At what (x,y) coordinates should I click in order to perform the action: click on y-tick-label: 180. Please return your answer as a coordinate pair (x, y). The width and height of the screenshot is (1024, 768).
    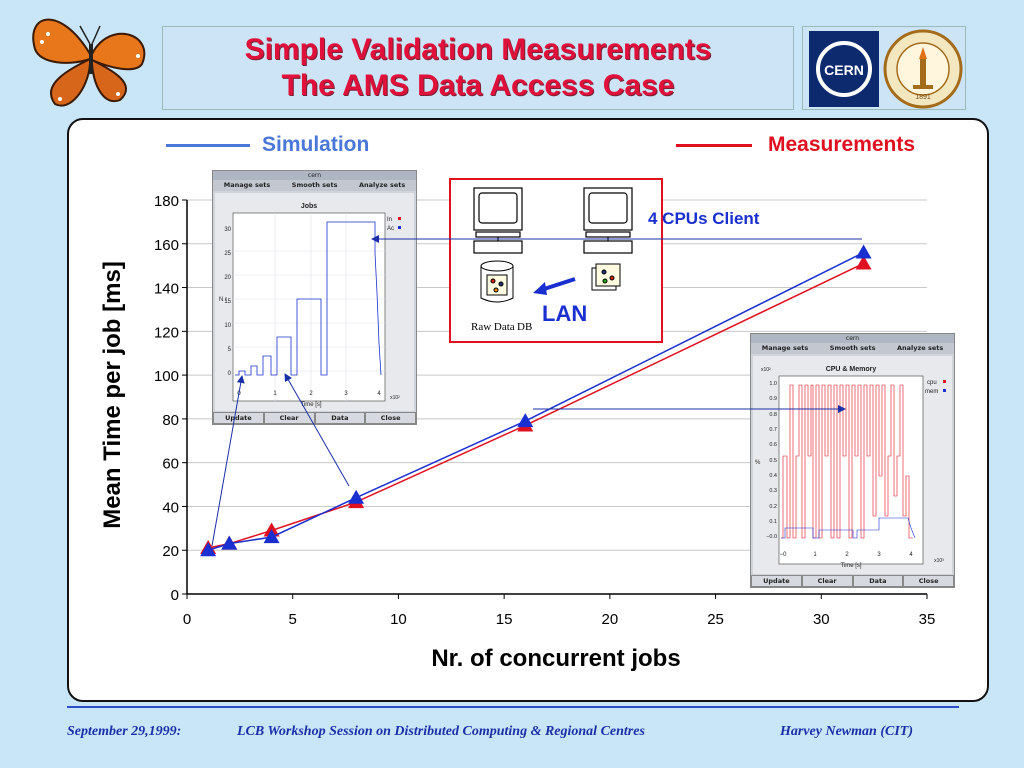
    Looking at the image, I should click on (166, 201).